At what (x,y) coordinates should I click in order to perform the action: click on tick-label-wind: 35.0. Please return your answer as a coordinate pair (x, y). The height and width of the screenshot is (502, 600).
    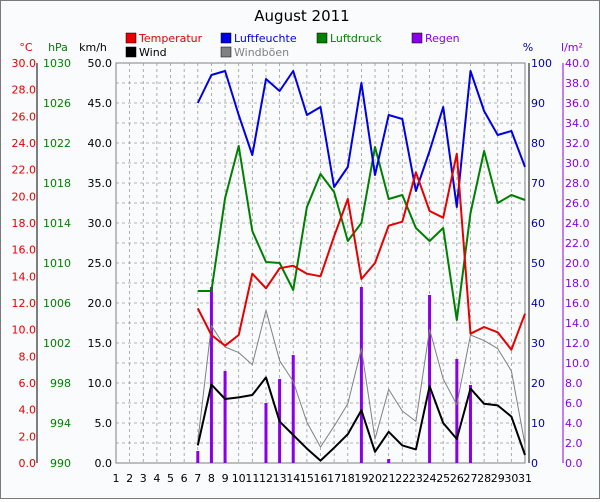
    Looking at the image, I should click on (100, 183).